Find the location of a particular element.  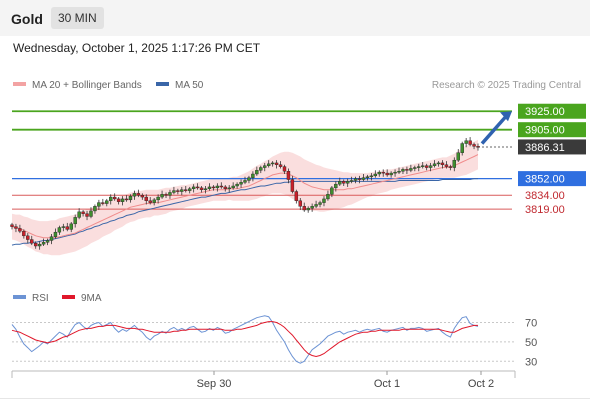

timeframe-button: 30 MIN is located at coordinates (77, 18).